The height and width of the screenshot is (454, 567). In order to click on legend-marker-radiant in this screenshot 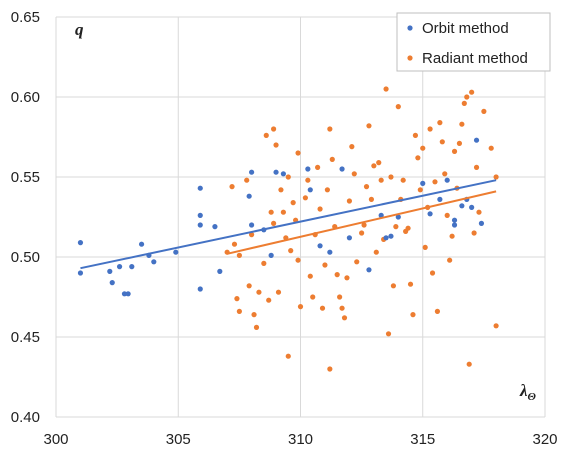, I will do `click(410, 58)`.